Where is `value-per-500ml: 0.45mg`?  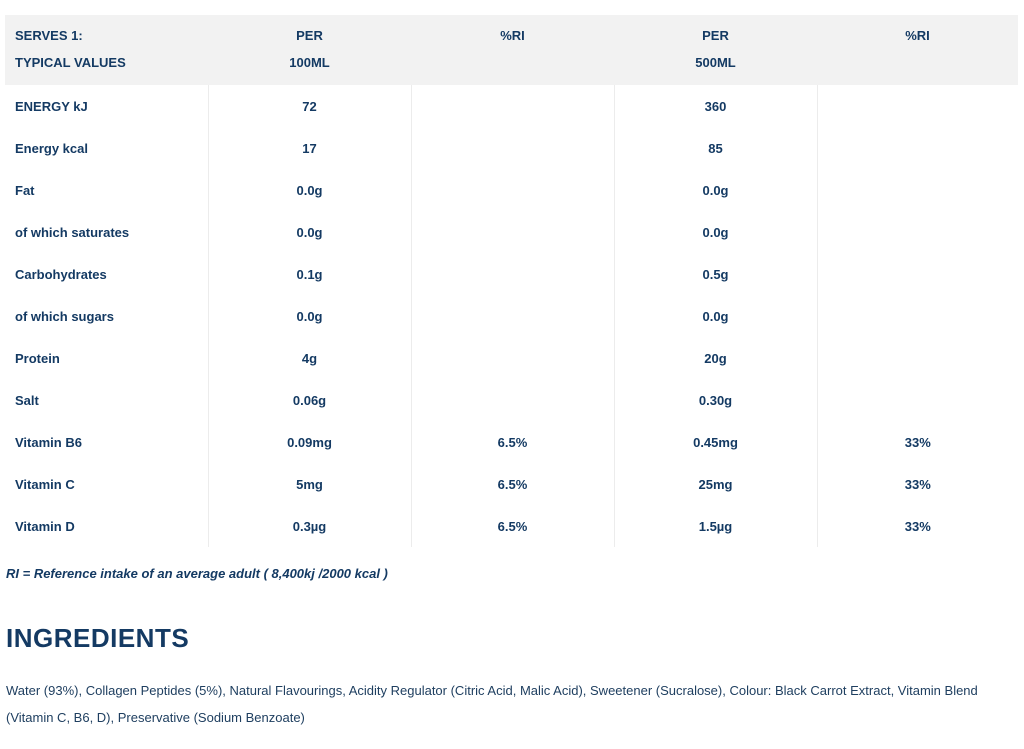 value-per-500ml: 0.45mg is located at coordinates (716, 442).